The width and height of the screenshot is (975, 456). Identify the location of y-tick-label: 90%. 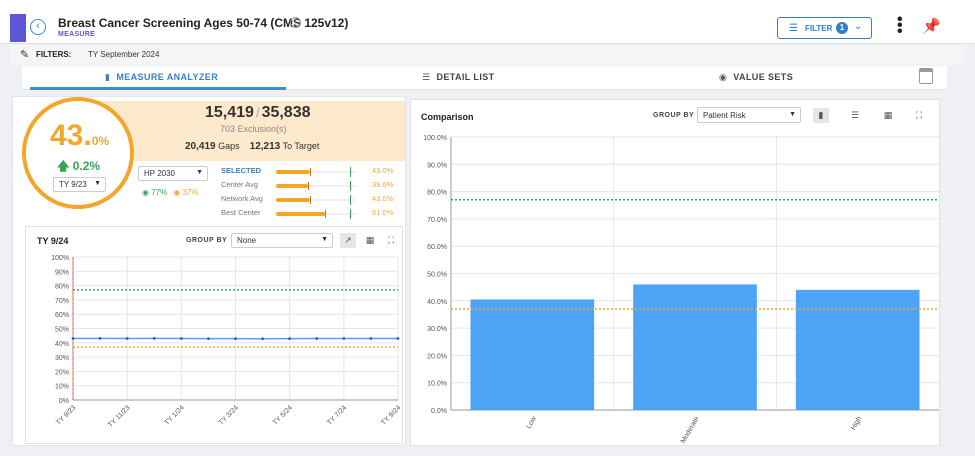
(62, 272).